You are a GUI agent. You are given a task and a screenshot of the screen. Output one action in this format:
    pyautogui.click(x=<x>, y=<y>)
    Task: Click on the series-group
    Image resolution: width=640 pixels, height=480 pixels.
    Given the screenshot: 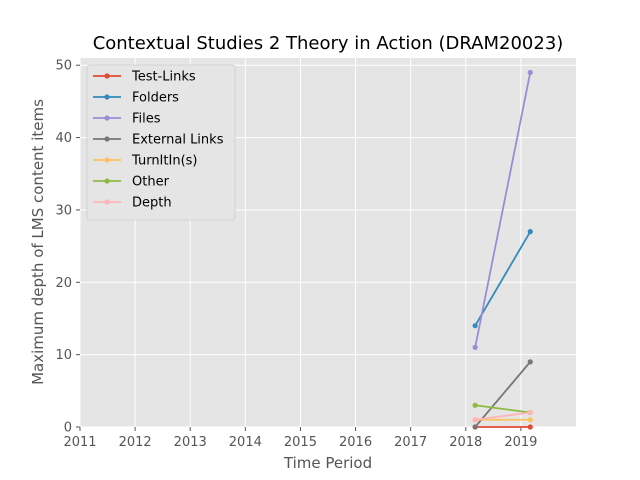 What is the action you would take?
    pyautogui.click(x=502, y=249)
    